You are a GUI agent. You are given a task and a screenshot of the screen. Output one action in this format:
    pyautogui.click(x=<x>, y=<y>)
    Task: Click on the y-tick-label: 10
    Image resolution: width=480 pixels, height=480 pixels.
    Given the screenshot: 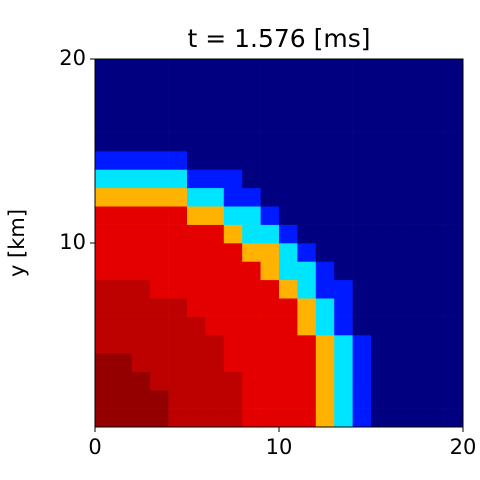 What is the action you would take?
    pyautogui.click(x=72, y=242)
    